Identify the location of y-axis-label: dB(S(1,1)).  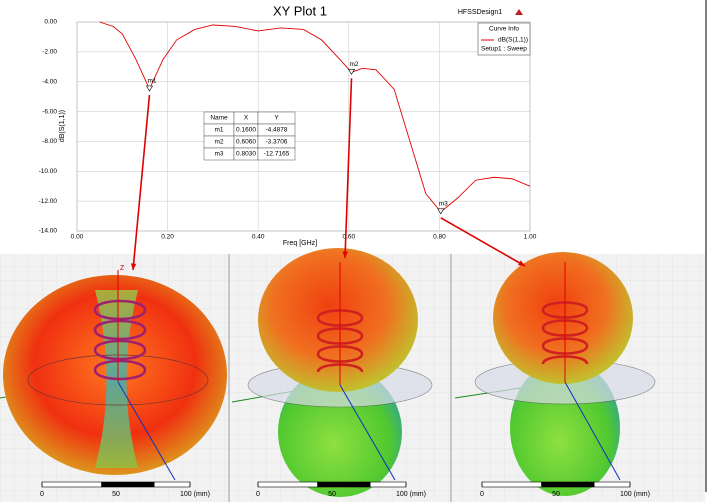
(62, 126).